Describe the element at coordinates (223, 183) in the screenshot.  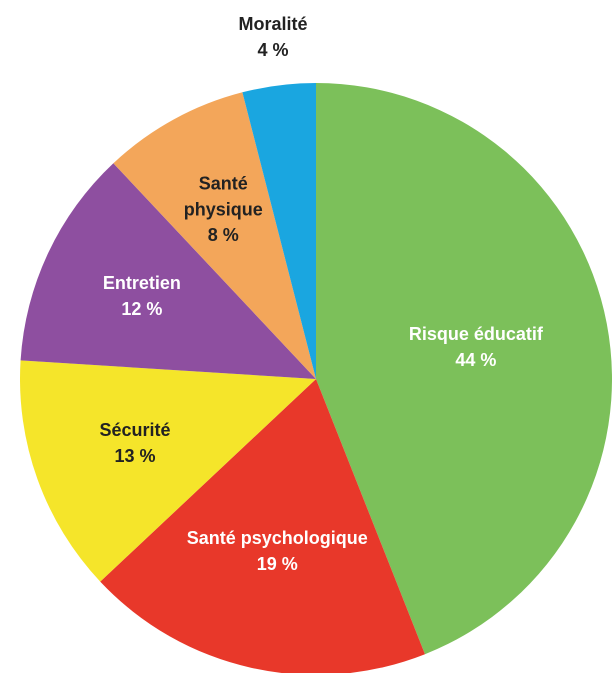
I see `label-line: Santé` at that location.